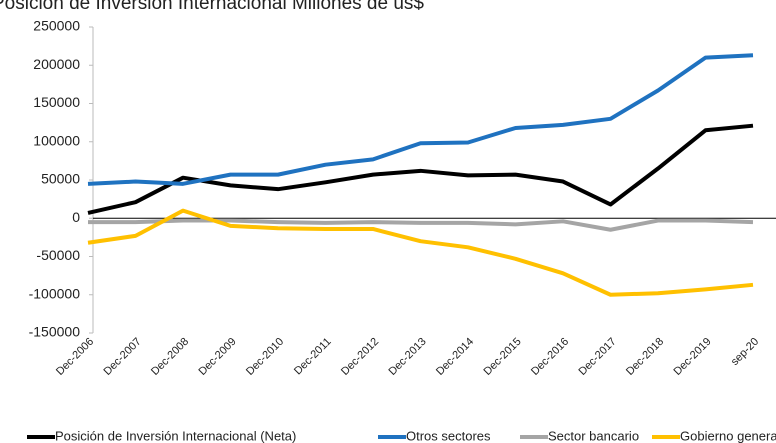  I want to click on y-tick-label: -150000, so click(55, 332).